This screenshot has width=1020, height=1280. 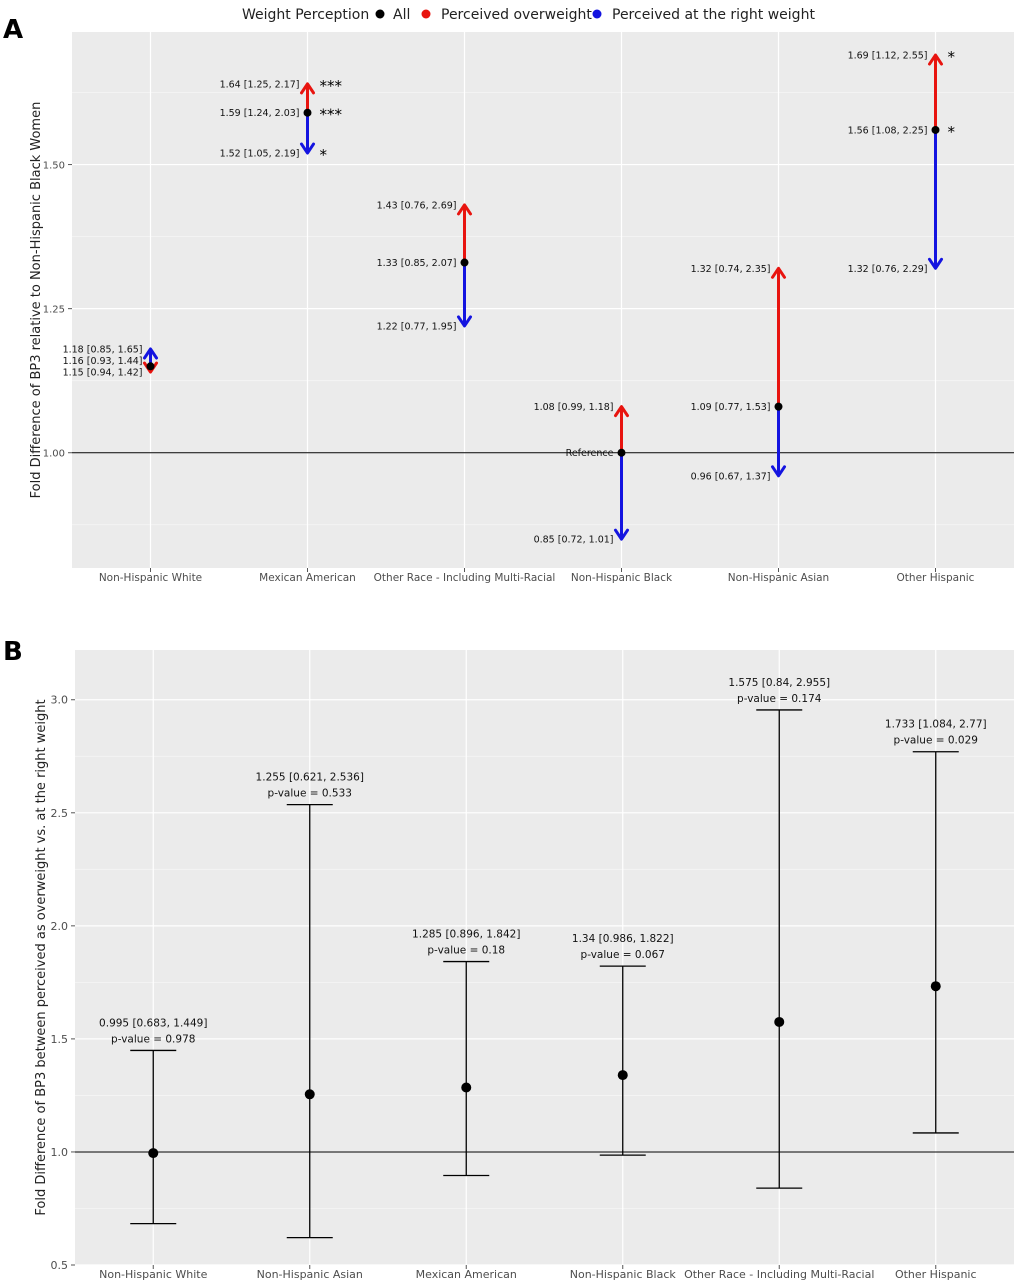 What do you see at coordinates (103, 361) in the screenshot?
I see `panel-a-data-label: 1.16 [0.93, 1.44]` at bounding box center [103, 361].